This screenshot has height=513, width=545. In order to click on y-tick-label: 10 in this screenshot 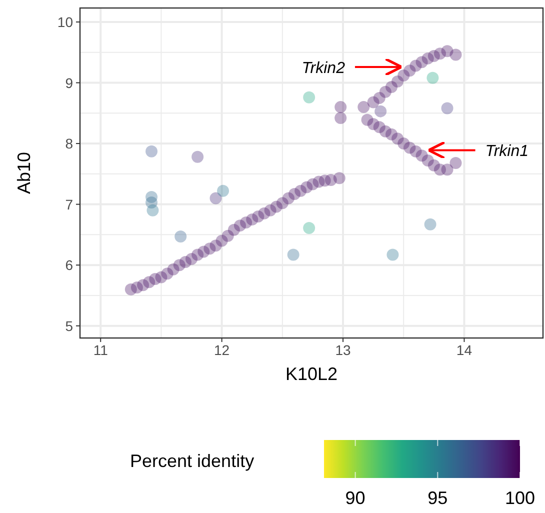, I will do `click(65, 22)`.